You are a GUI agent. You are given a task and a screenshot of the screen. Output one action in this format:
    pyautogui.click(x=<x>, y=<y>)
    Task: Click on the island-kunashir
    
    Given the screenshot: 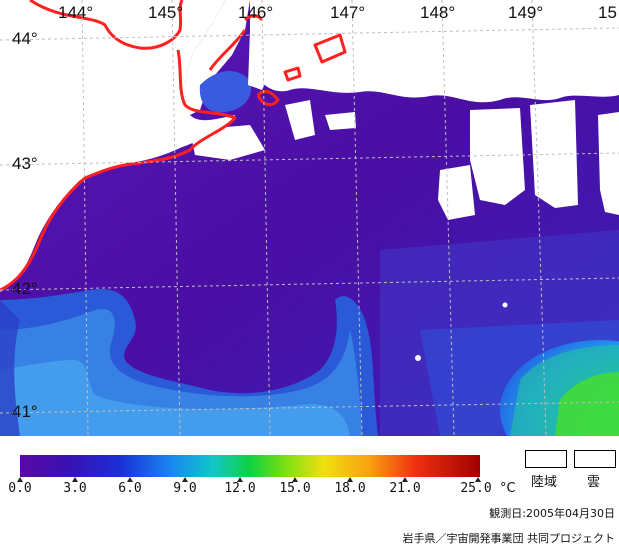 What is the action you would take?
    pyautogui.click(x=261, y=57)
    